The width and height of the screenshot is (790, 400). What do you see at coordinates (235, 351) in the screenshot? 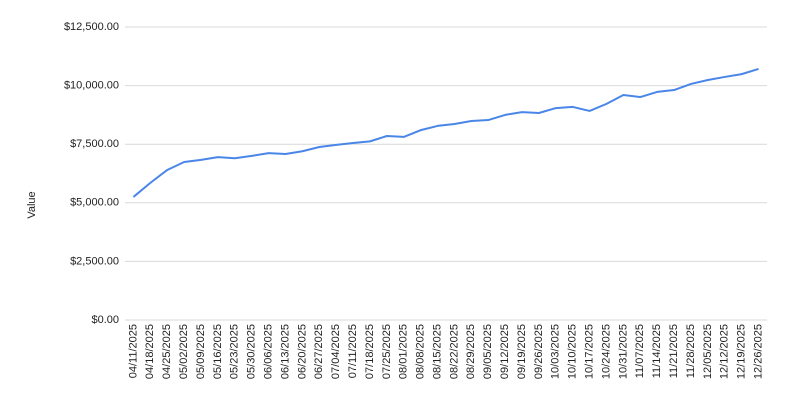
I see `x-tick-label: 05/23/2025` at bounding box center [235, 351].